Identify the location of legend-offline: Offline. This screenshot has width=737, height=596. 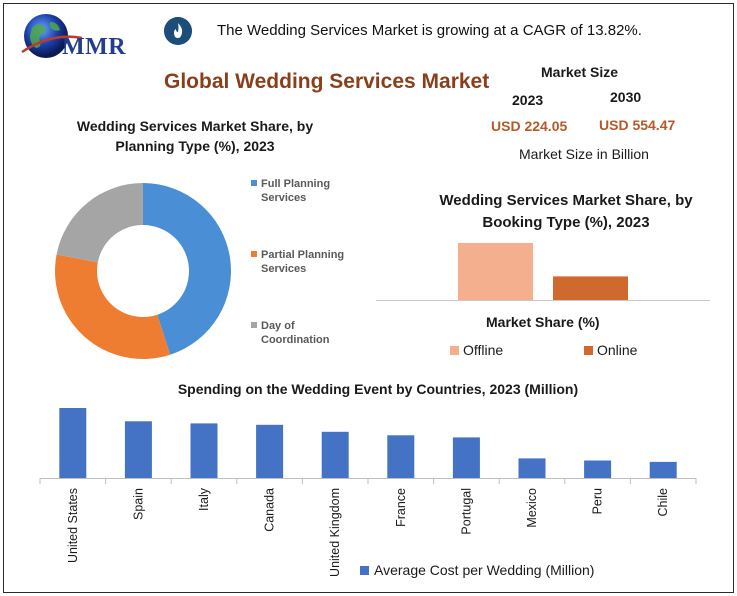
(476, 350).